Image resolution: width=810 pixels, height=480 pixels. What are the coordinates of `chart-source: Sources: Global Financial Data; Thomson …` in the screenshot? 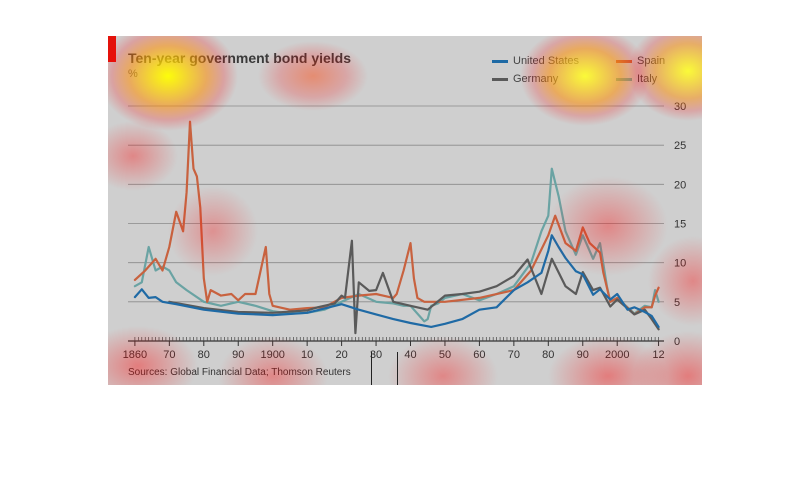 It's located at (239, 372).